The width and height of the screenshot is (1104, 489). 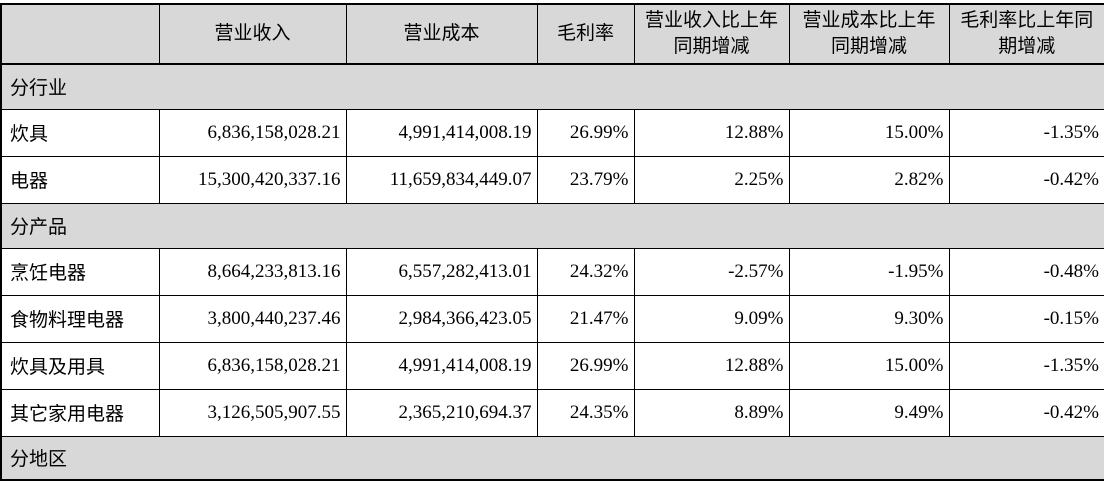 What do you see at coordinates (869, 271) in the screenshot?
I see `cost-yoy-cell: -1.95%` at bounding box center [869, 271].